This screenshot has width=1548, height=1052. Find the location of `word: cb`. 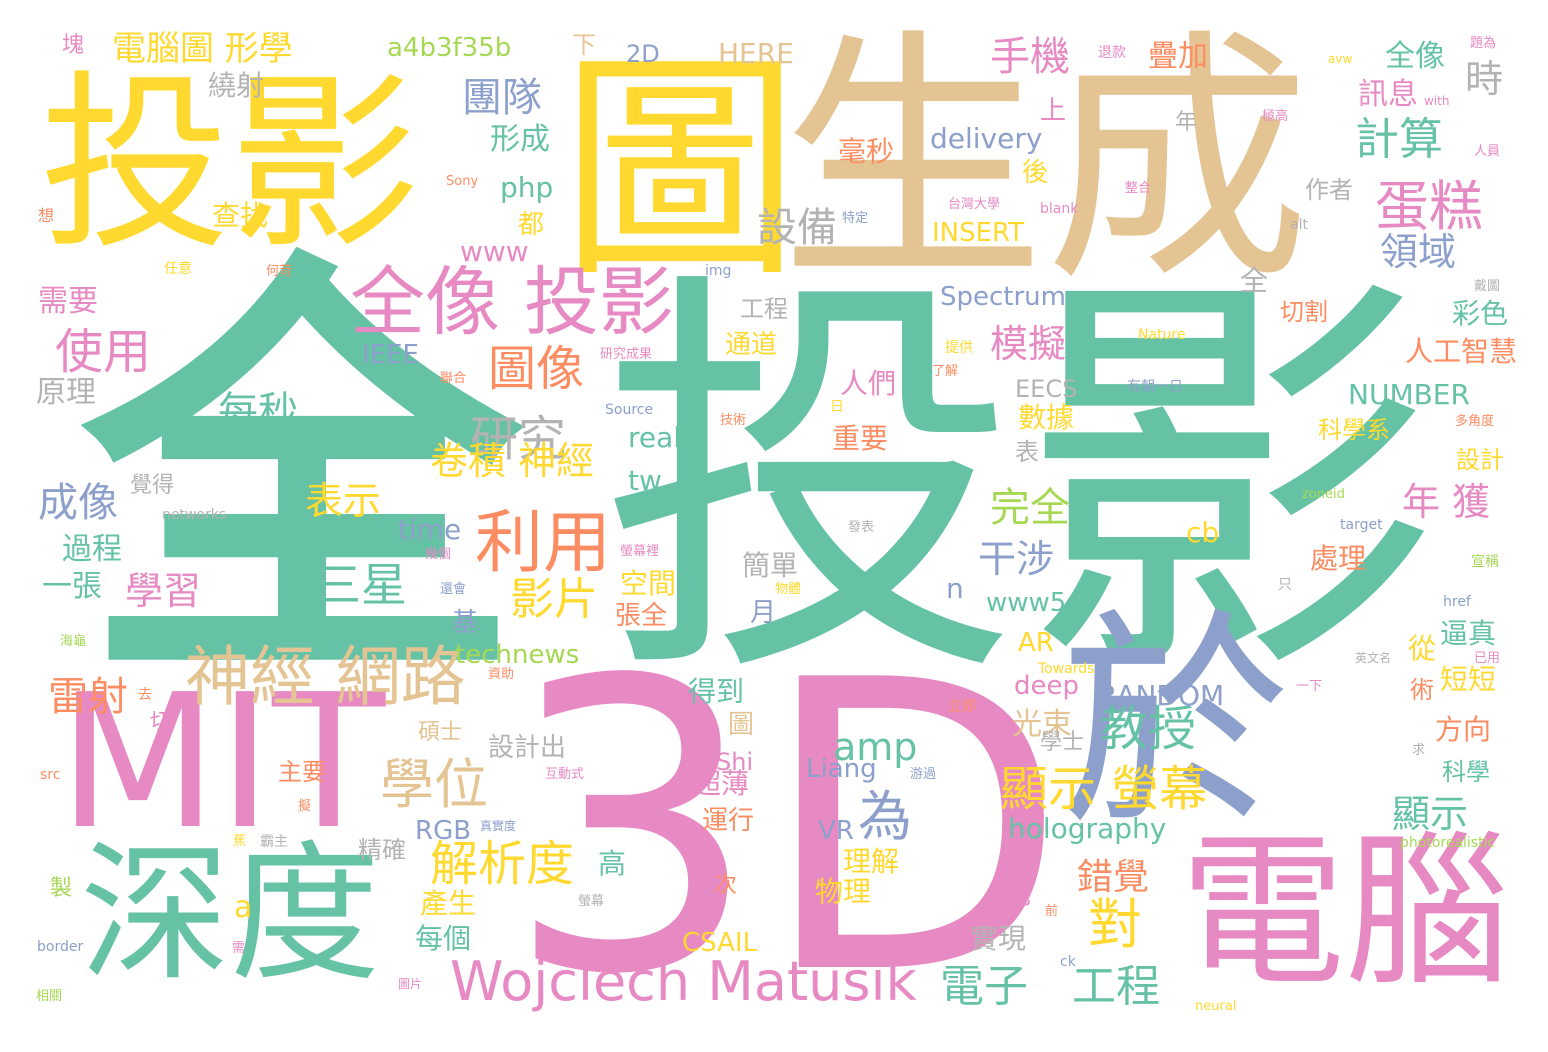

word: cb is located at coordinates (1203, 532).